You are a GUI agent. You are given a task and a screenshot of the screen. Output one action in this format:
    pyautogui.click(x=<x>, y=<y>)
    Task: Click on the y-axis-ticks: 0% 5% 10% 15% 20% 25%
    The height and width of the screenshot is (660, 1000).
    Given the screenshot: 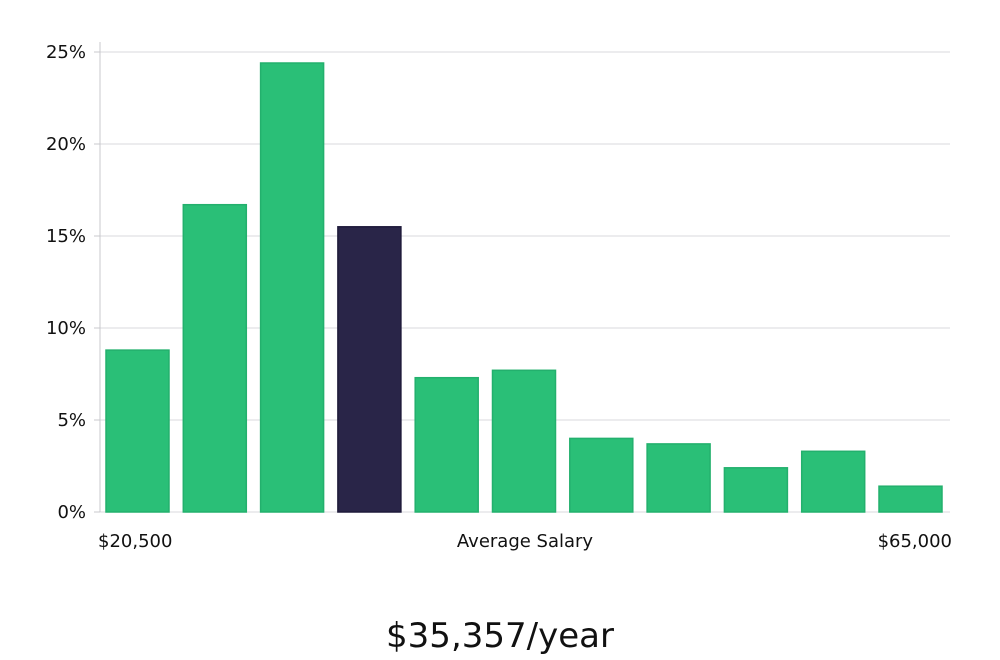 What is the action you would take?
    pyautogui.click(x=73, y=282)
    